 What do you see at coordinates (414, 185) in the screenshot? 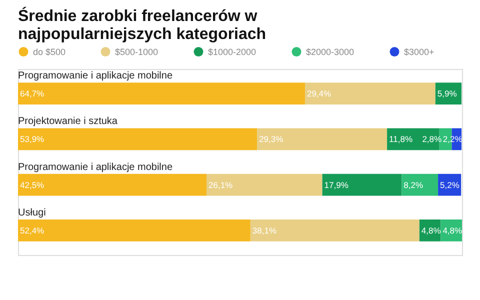
I see `data-label: 8,2%` at bounding box center [414, 185].